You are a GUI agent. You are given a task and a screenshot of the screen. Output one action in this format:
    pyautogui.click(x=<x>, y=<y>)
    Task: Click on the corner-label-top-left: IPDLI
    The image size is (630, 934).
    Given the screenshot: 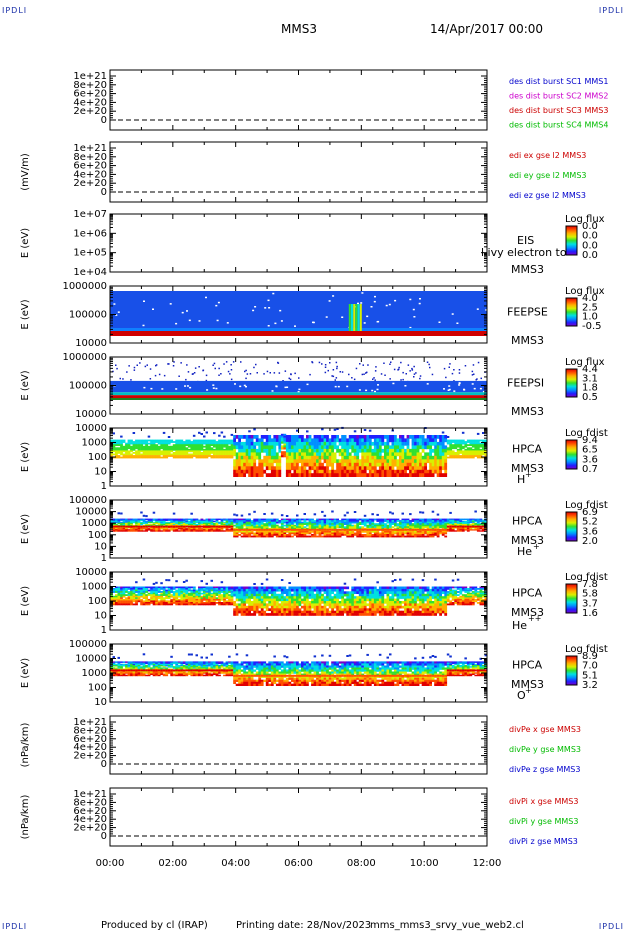 What is the action you would take?
    pyautogui.click(x=15, y=10)
    